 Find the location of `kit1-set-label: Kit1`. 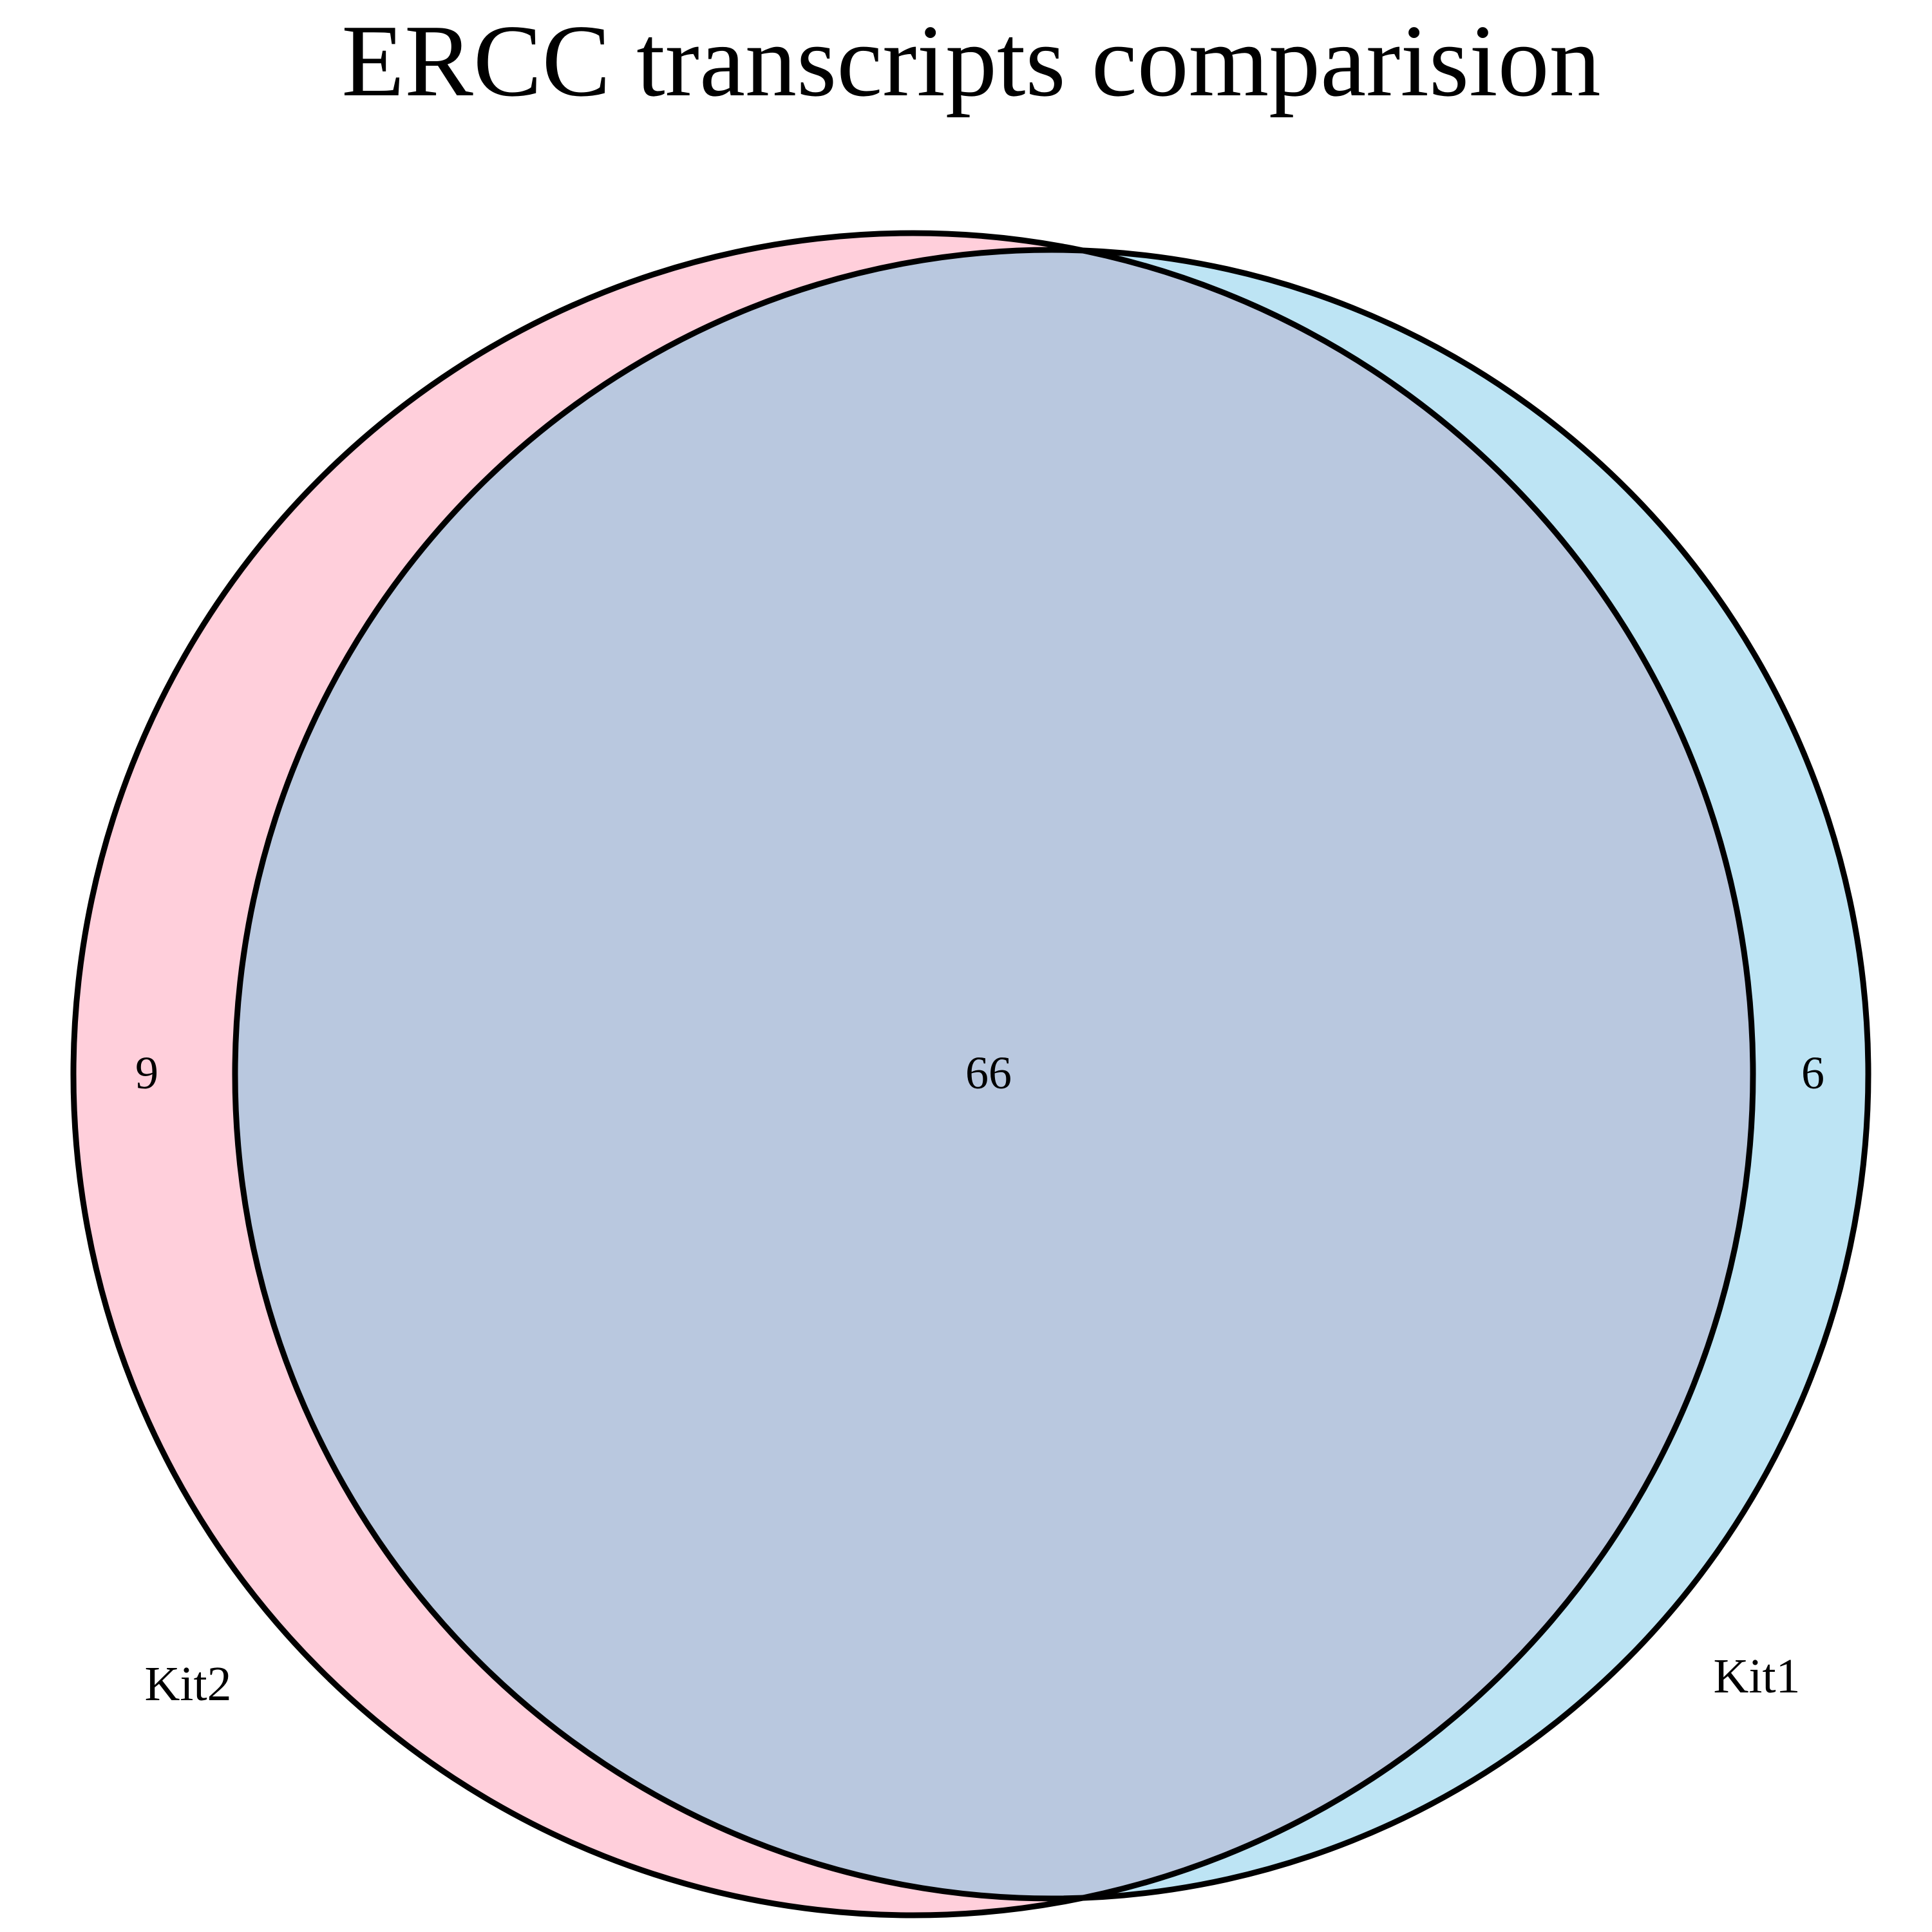

kit1-set-label: Kit1 is located at coordinates (1756, 1676).